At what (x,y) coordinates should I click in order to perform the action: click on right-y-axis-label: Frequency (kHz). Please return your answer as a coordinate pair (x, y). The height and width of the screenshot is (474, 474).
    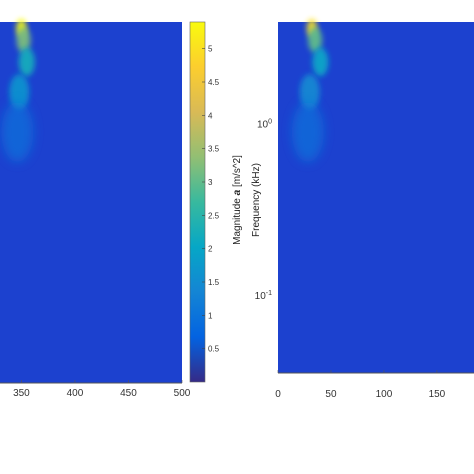
    Looking at the image, I should click on (256, 200).